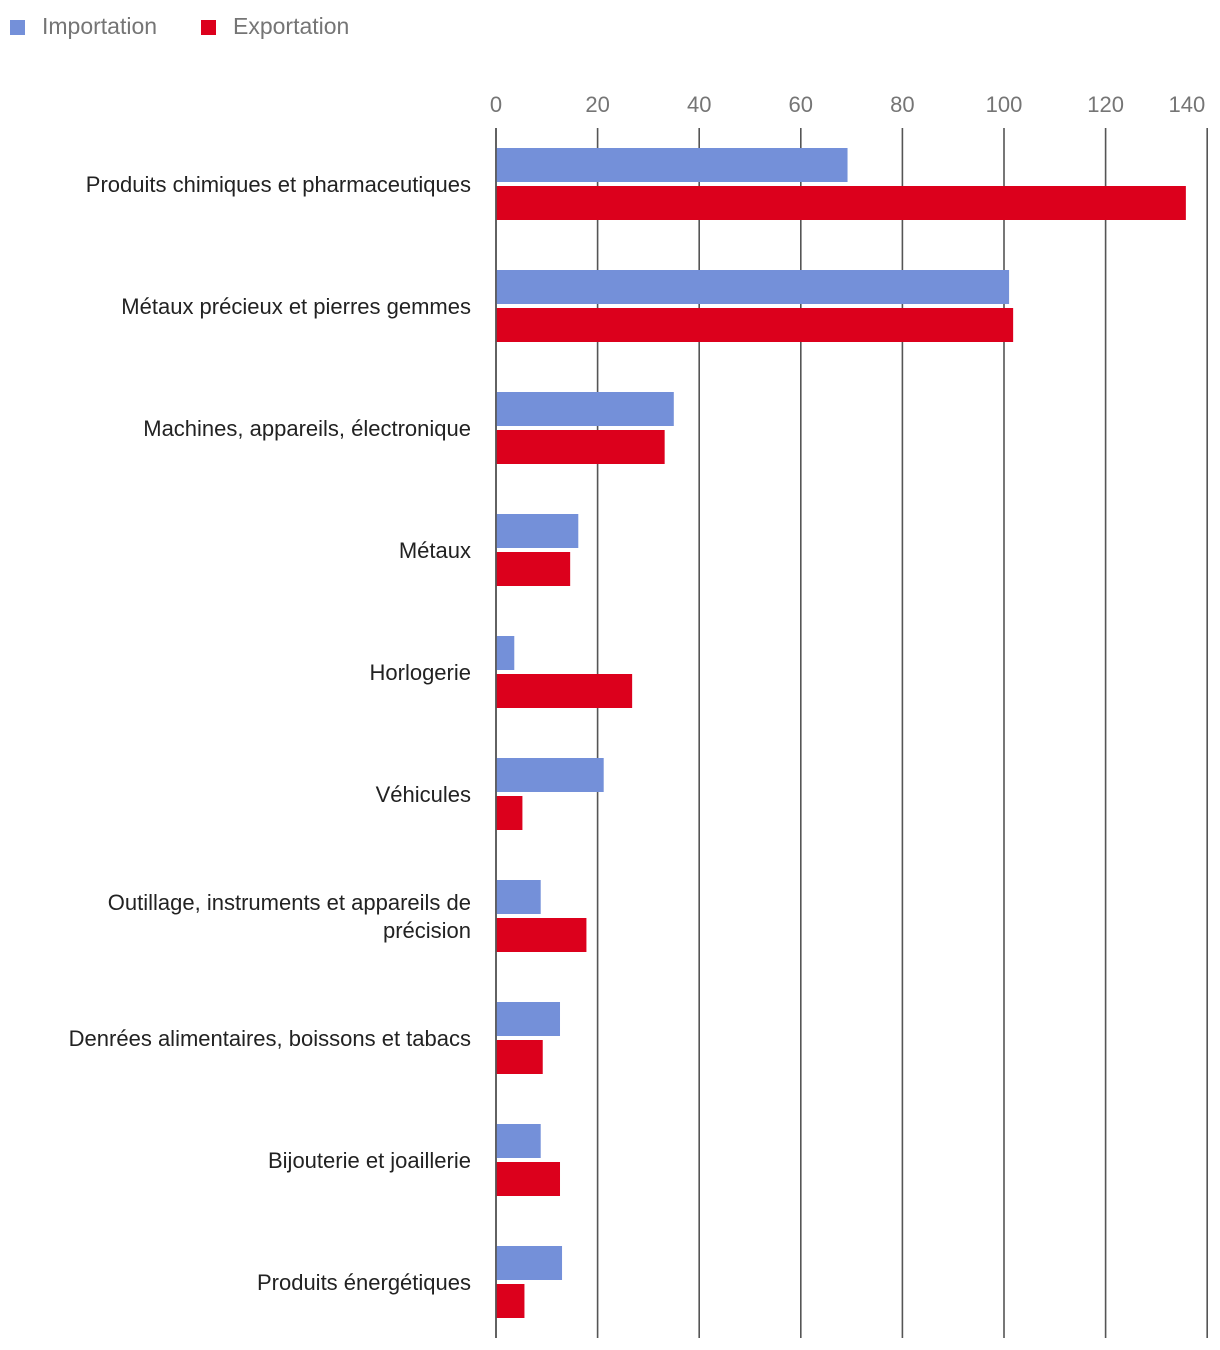 This screenshot has height=1350, width=1220. Describe the element at coordinates (435, 550) in the screenshot. I see `category-label-3: Métaux` at that location.